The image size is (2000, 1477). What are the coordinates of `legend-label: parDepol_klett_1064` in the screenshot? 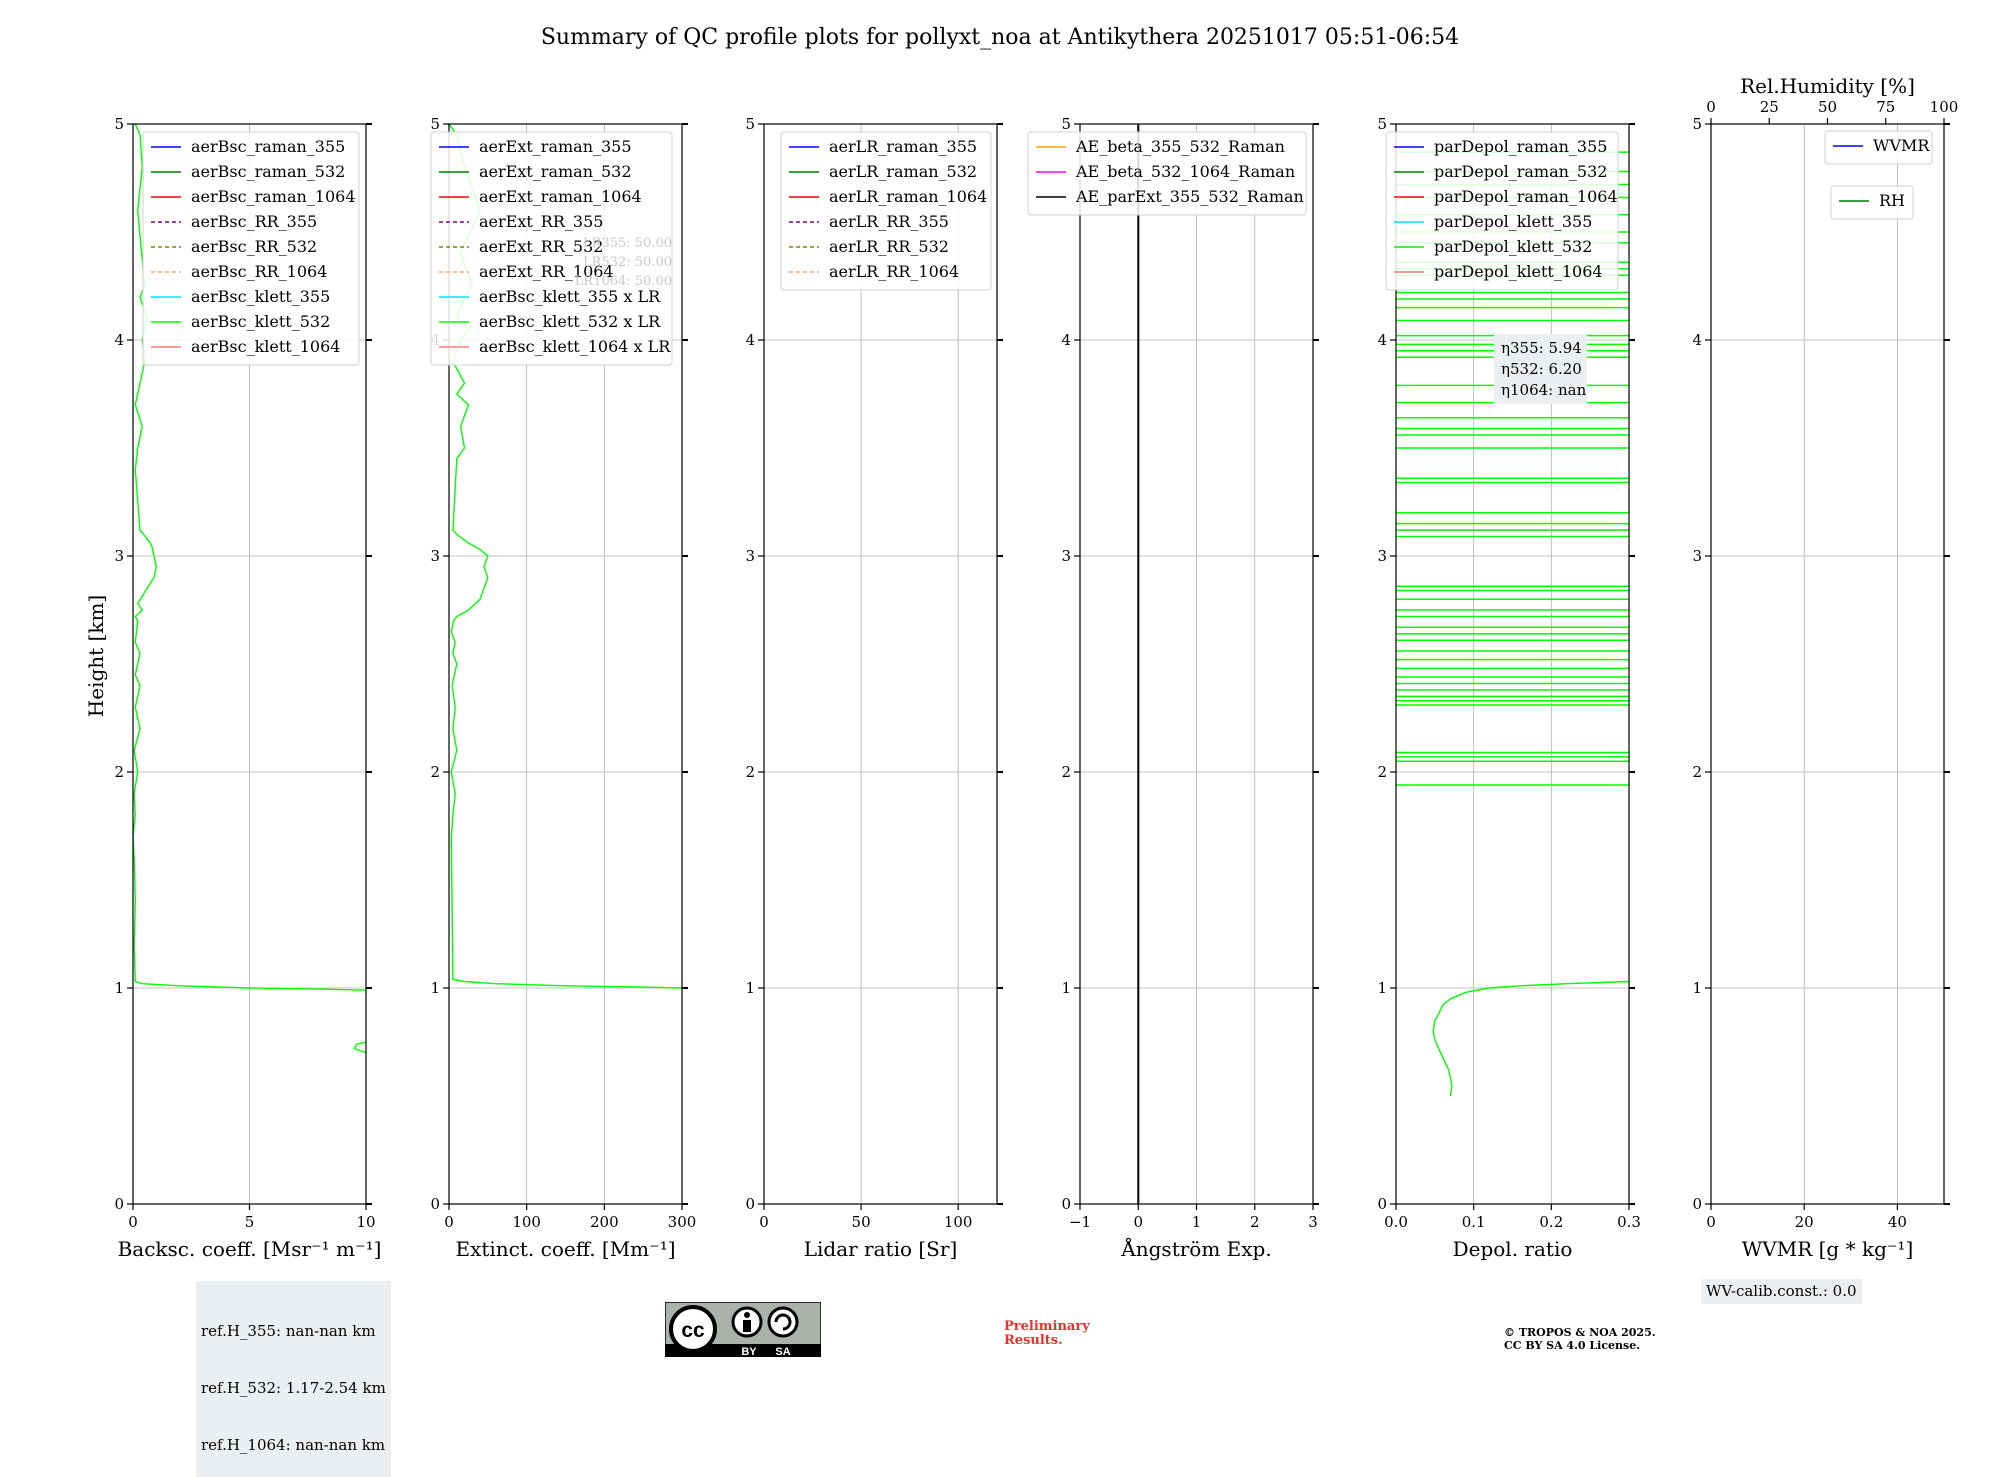 It's located at (1518, 271).